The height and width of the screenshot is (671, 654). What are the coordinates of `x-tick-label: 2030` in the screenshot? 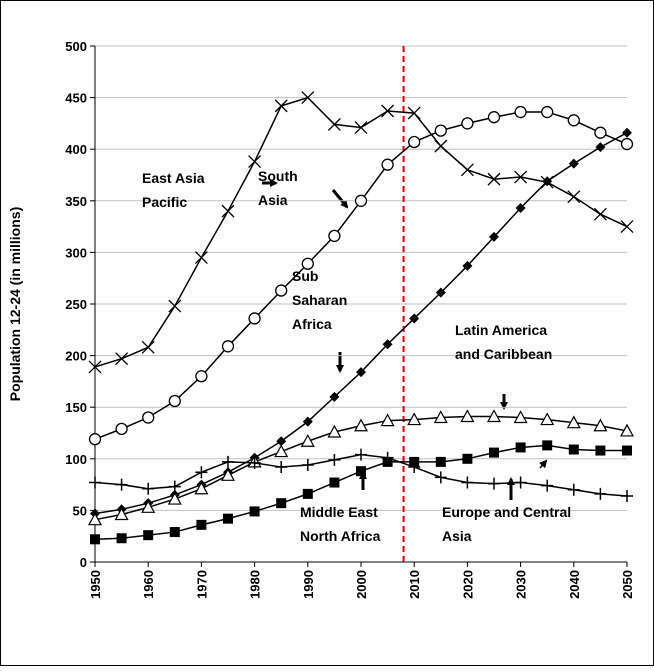 It's located at (521, 584).